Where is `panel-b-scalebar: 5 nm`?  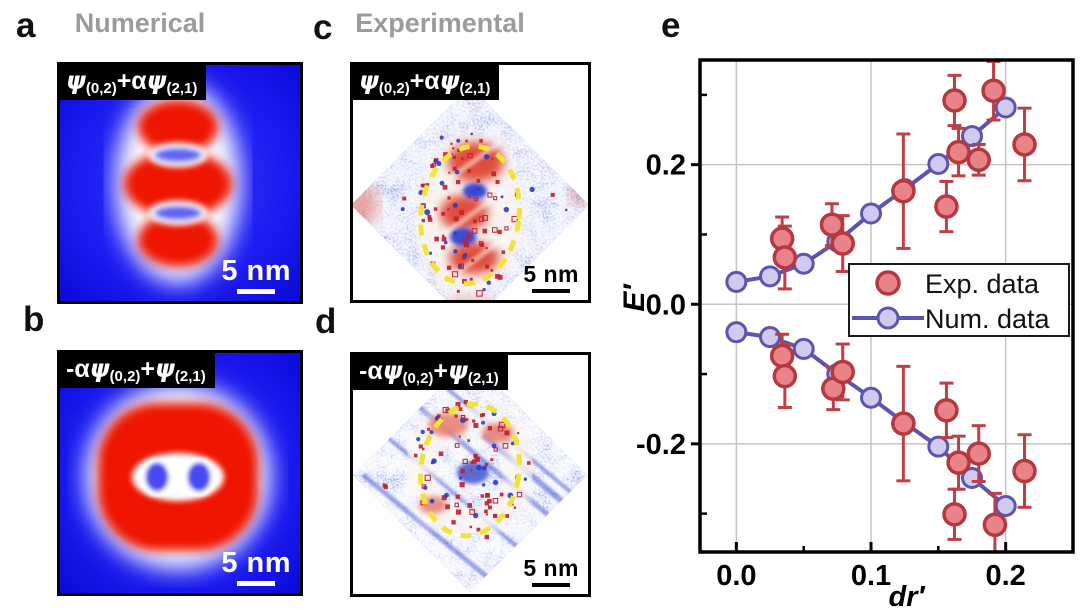 panel-b-scalebar: 5 nm is located at coordinates (256, 567).